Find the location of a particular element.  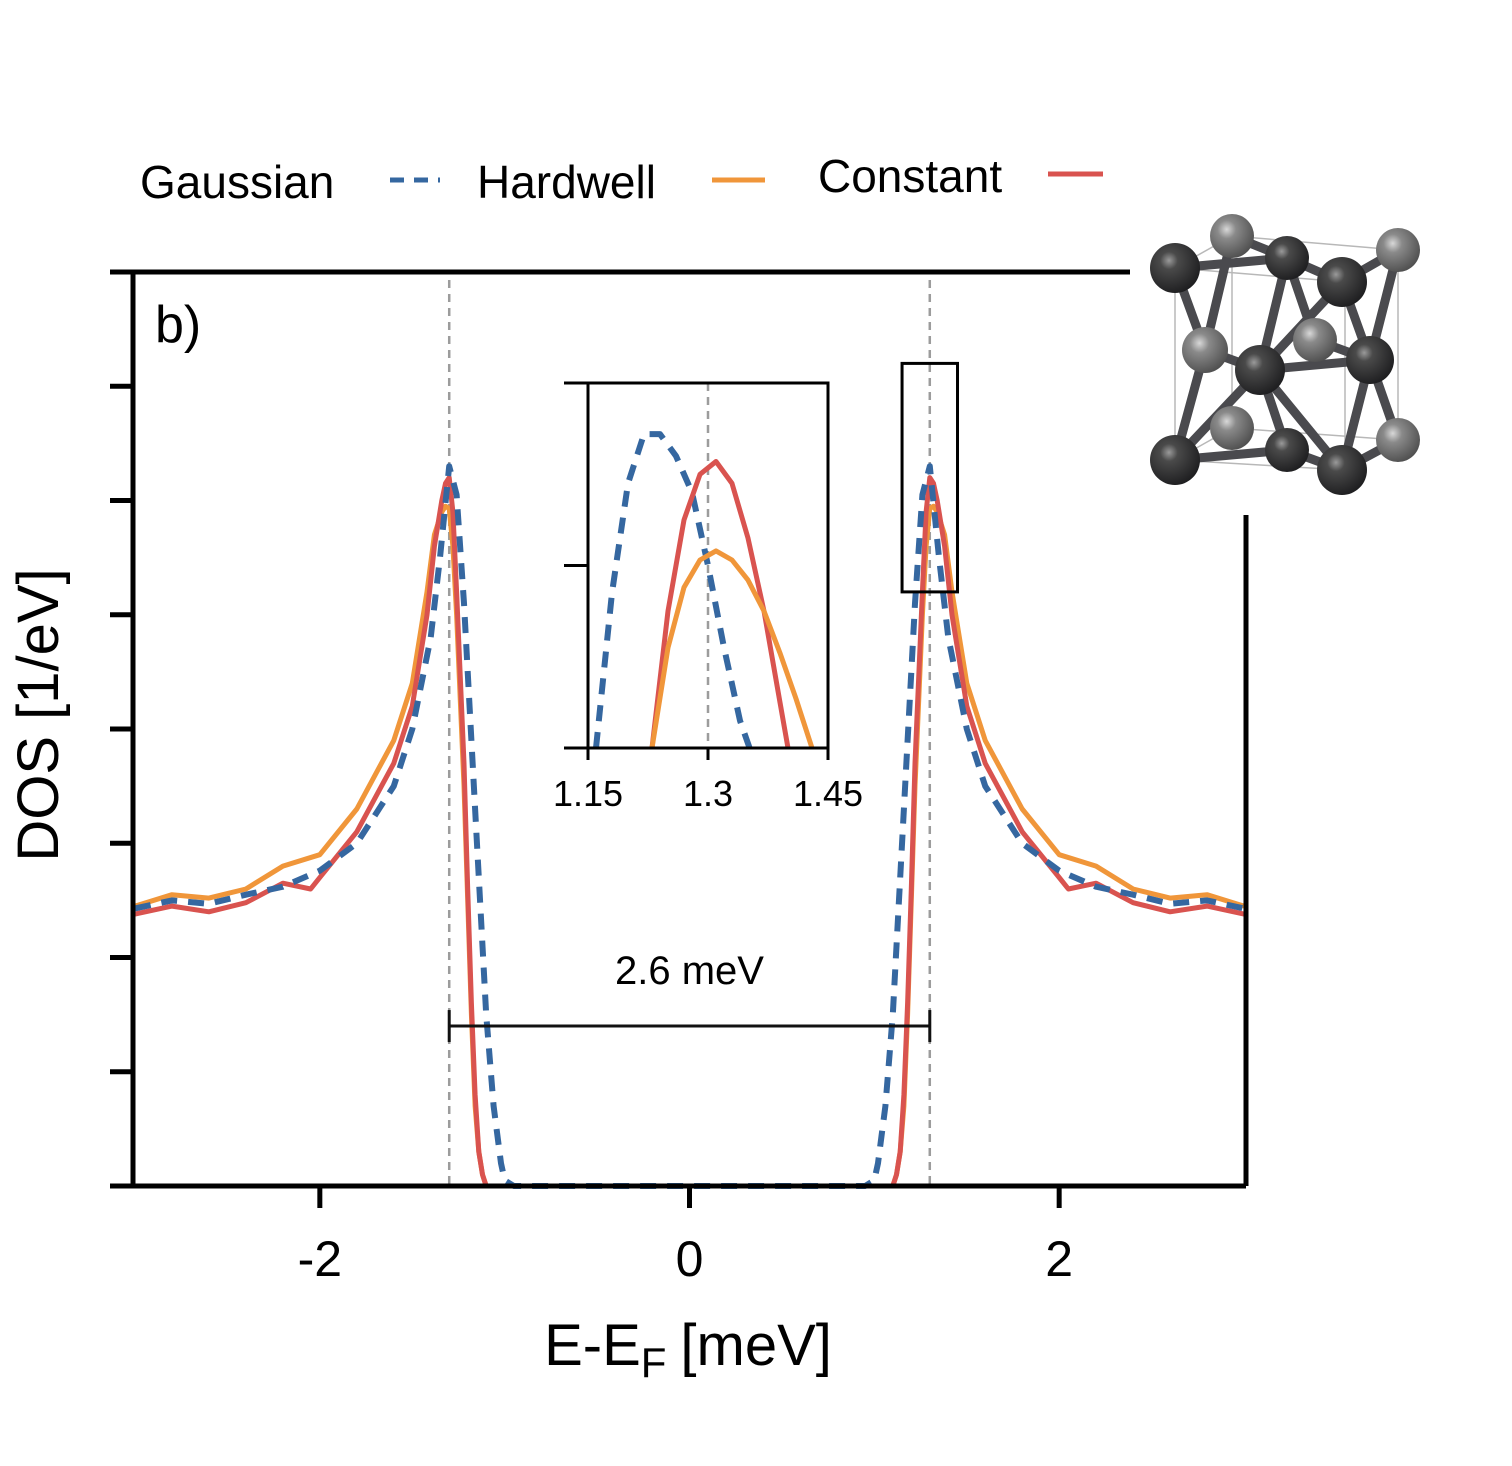

legend-label-hardwell: Hardwell is located at coordinates (566, 182).